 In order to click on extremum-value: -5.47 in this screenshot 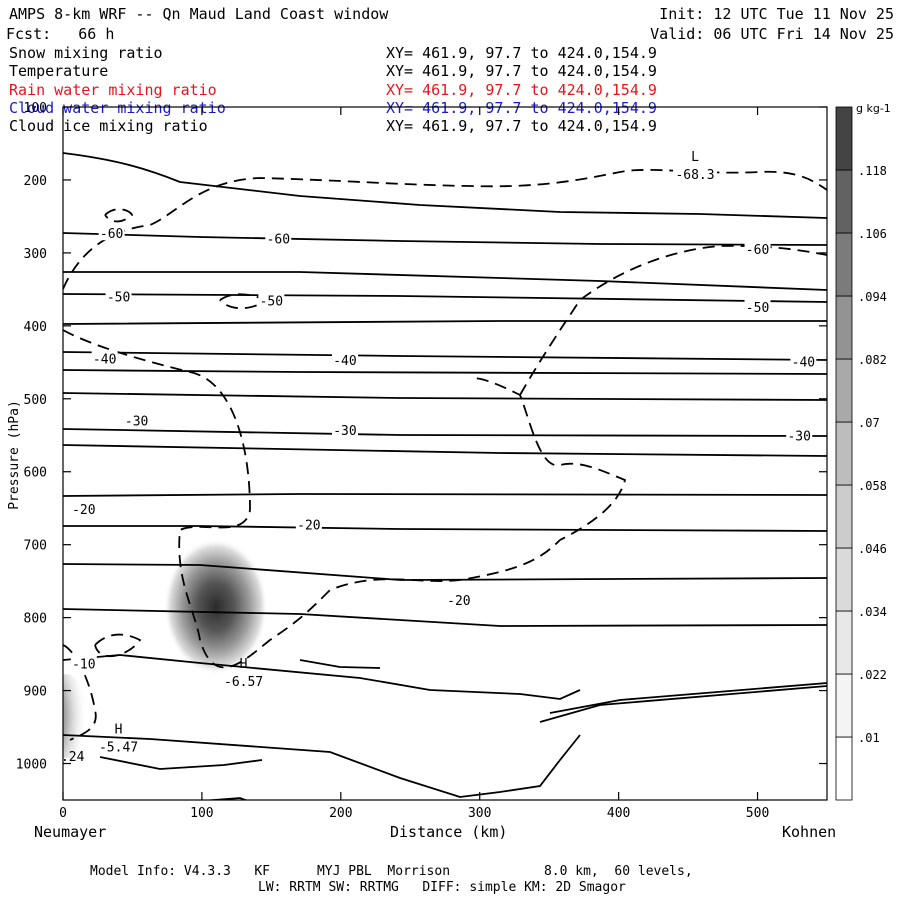, I will do `click(118, 748)`.